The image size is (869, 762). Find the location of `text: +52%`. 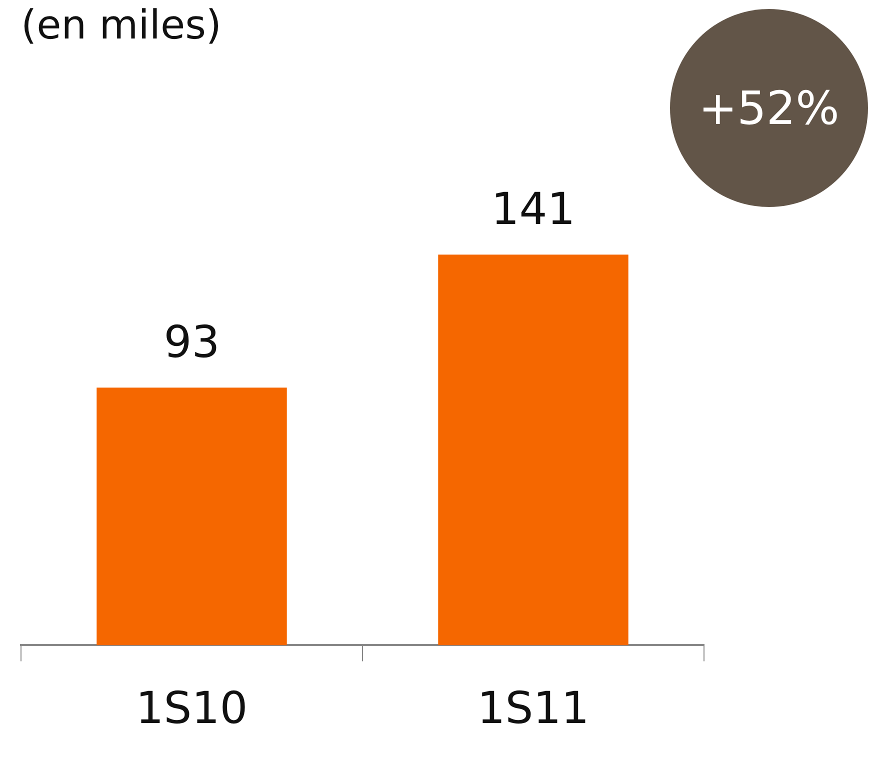

text: +52% is located at coordinates (769, 108).